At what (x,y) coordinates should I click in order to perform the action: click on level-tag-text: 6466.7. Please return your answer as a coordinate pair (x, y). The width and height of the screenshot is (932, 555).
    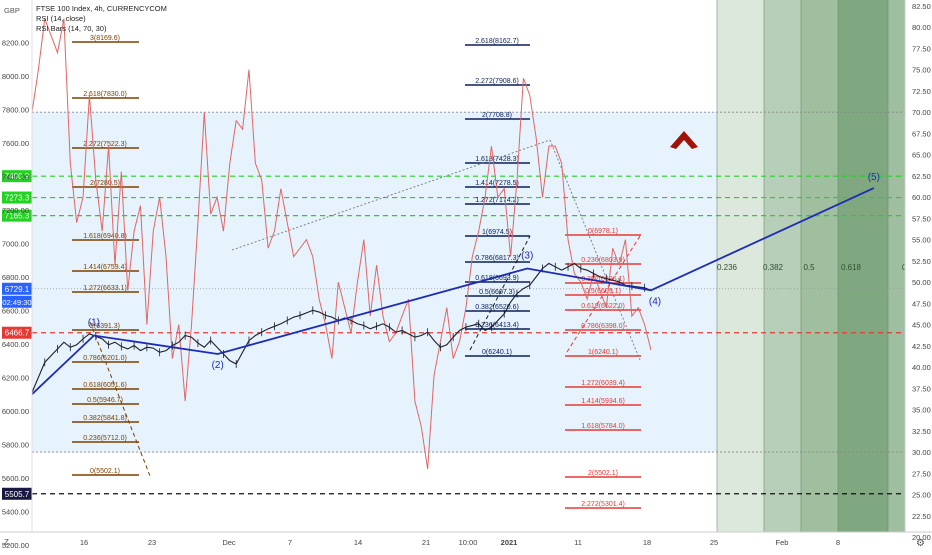
    Looking at the image, I should click on (17, 333).